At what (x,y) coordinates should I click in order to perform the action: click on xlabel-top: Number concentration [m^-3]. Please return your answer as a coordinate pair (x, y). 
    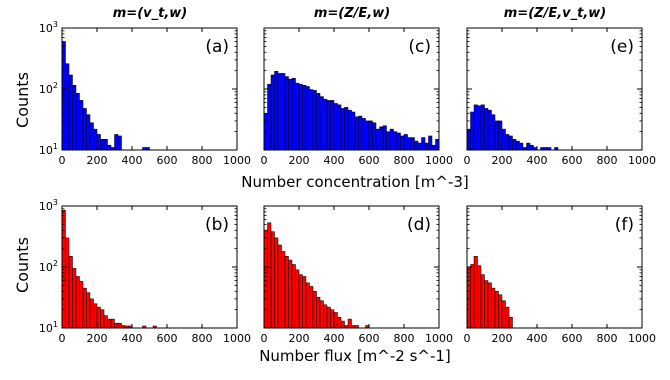
    Looking at the image, I should click on (355, 182).